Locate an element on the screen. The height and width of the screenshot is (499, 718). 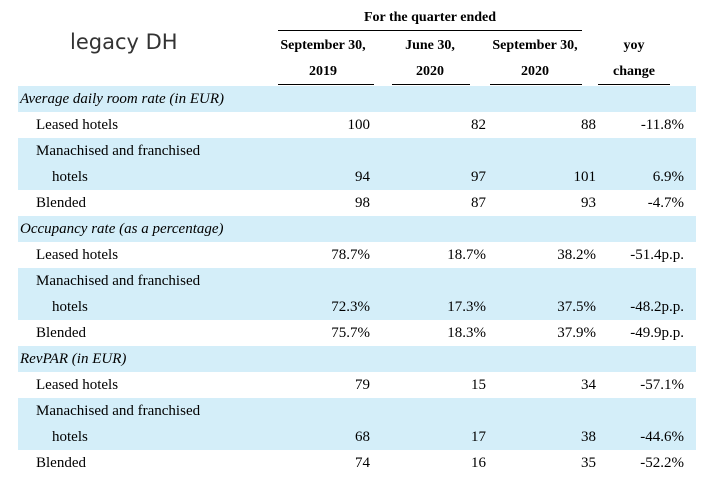
row-value-col-3: 35 is located at coordinates (588, 463).